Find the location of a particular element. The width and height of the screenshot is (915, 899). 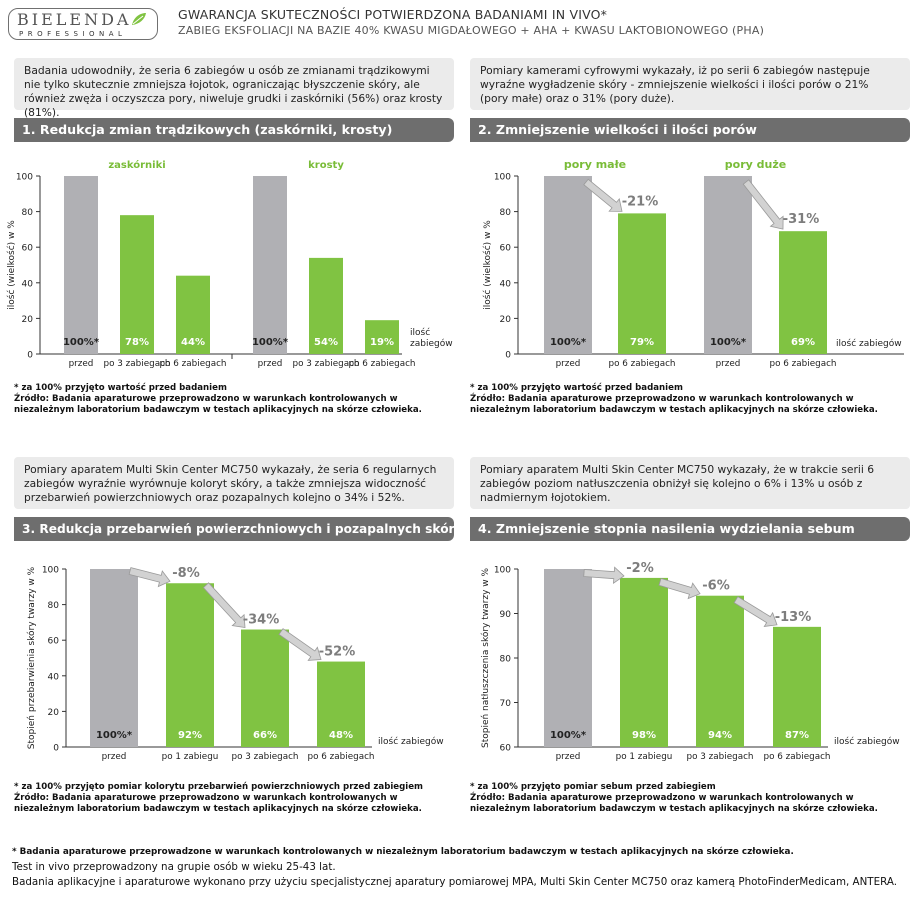

chart4-y-tick-label: 90 is located at coordinates (506, 615).